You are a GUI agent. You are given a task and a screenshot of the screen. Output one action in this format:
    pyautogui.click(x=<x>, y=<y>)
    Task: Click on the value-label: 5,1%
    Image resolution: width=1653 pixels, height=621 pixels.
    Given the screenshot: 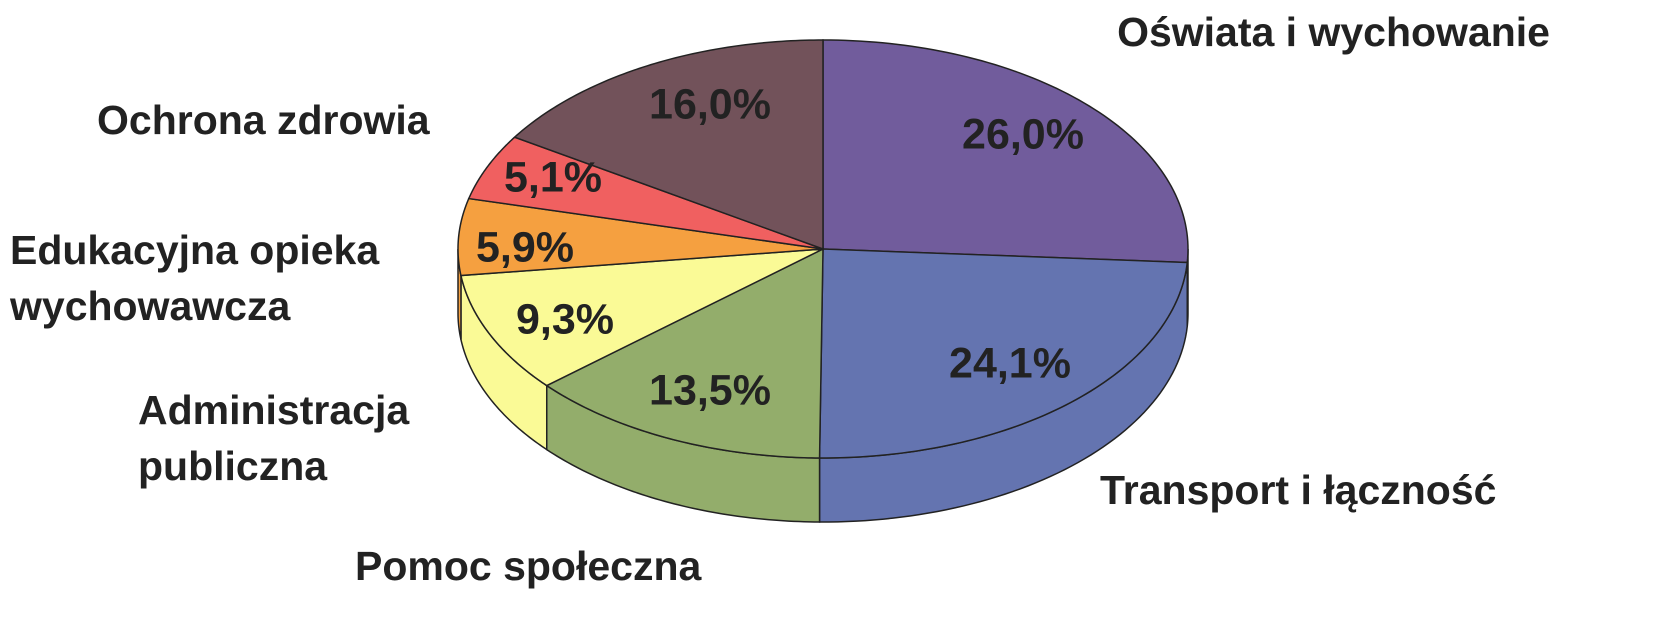 What is the action you would take?
    pyautogui.click(x=553, y=177)
    